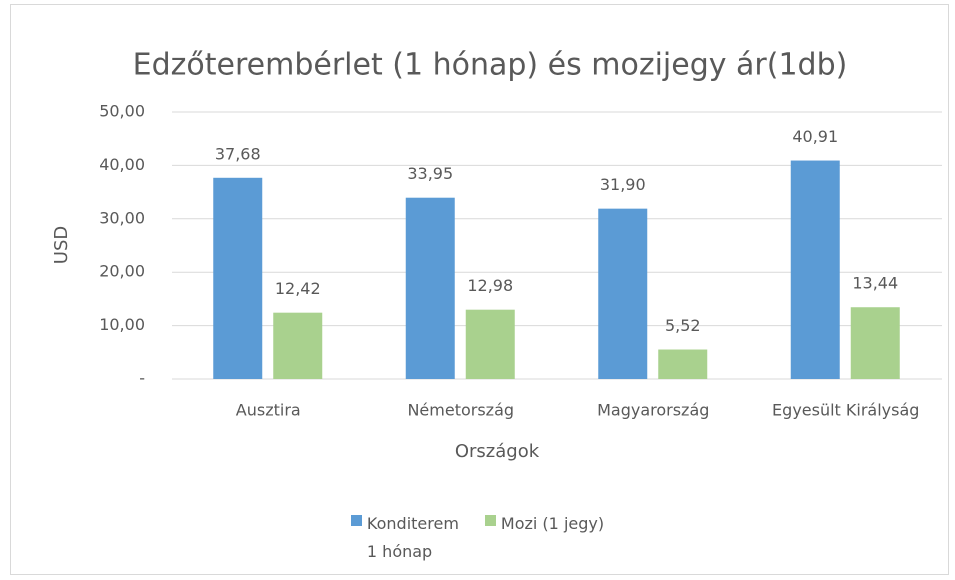 This screenshot has height=580, width=955. What do you see at coordinates (623, 184) in the screenshot?
I see `data-label: 31,90` at bounding box center [623, 184].